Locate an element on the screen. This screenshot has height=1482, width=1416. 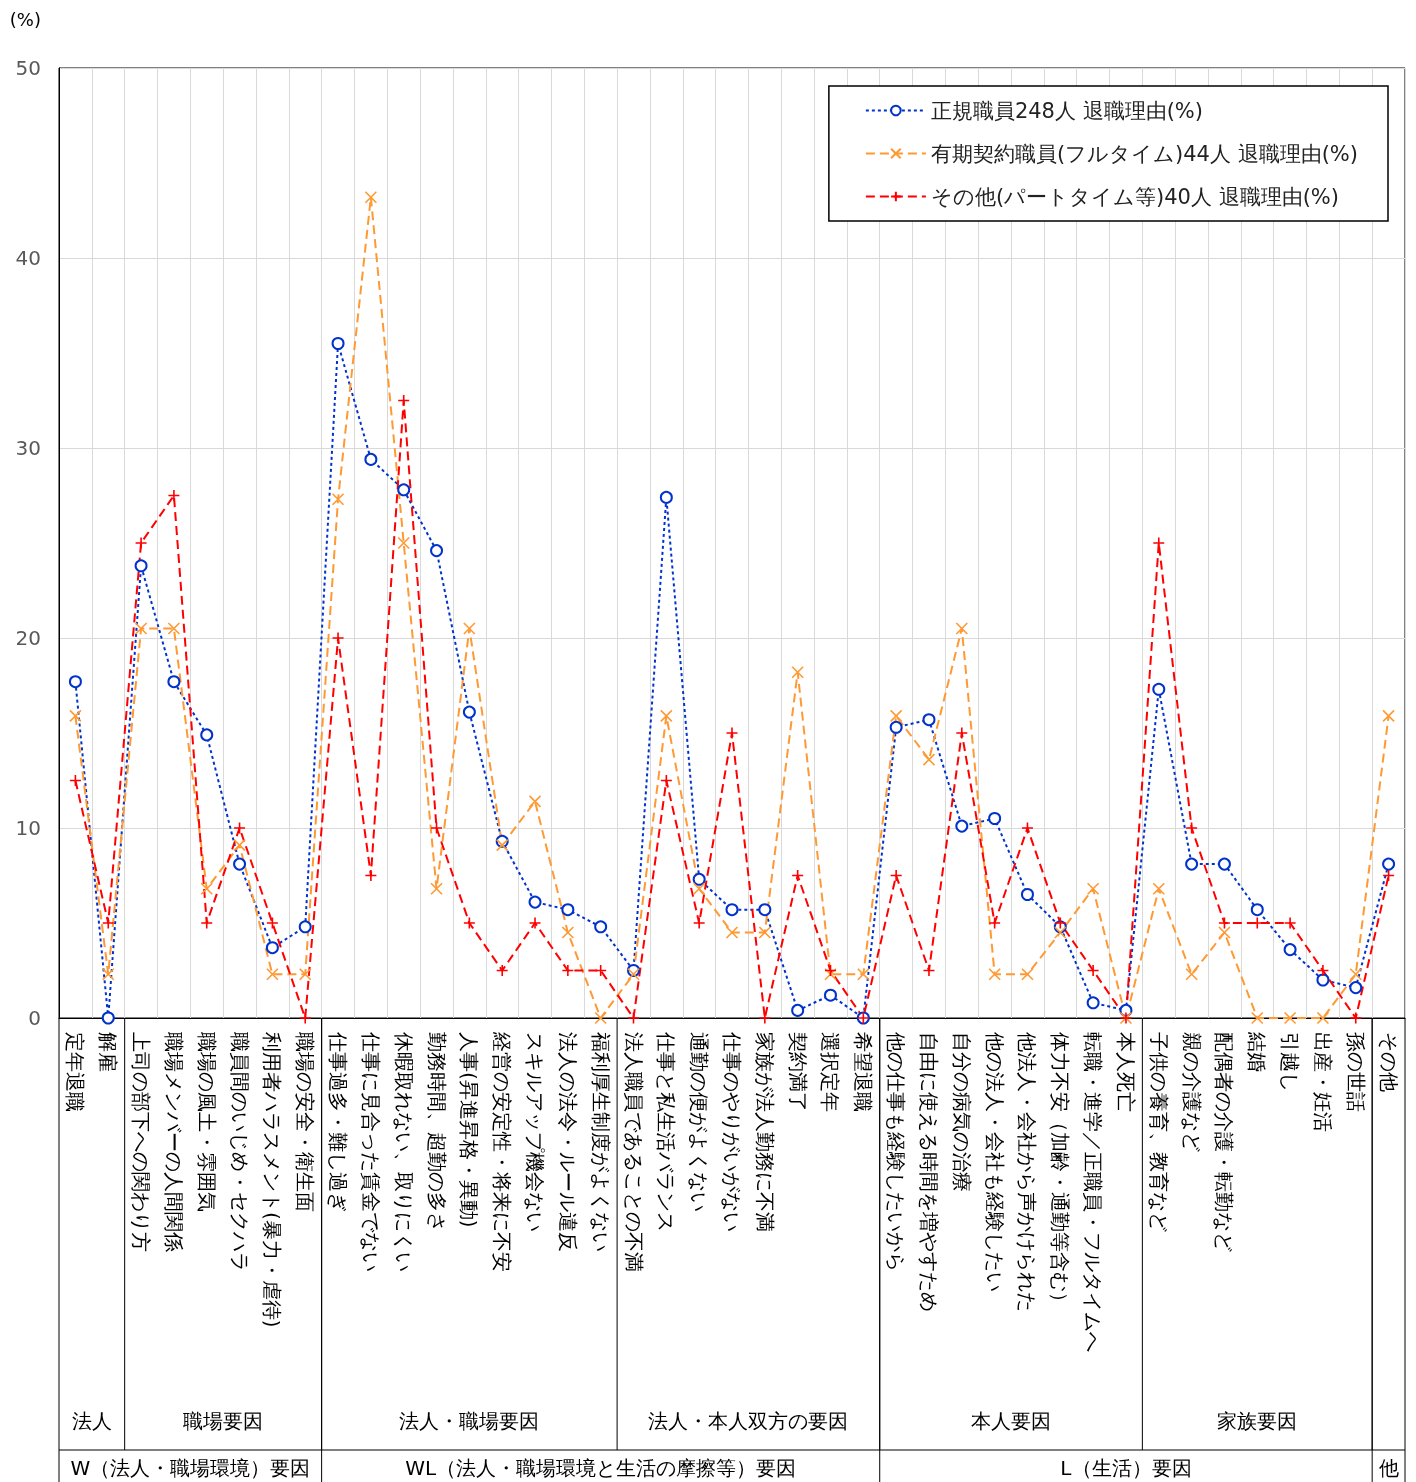
x-tick-label: 他法人・会社から声かけられた is located at coordinates (1027, 1172).